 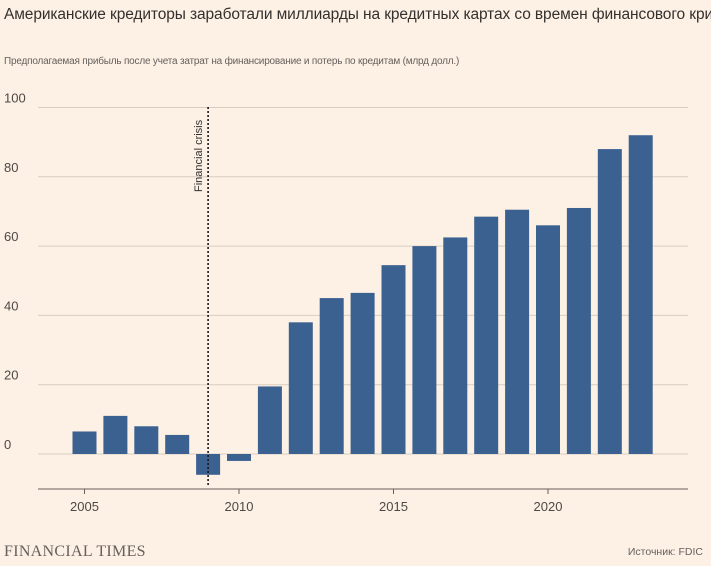 I want to click on x-tick-label-2015: 2015, so click(x=393, y=506).